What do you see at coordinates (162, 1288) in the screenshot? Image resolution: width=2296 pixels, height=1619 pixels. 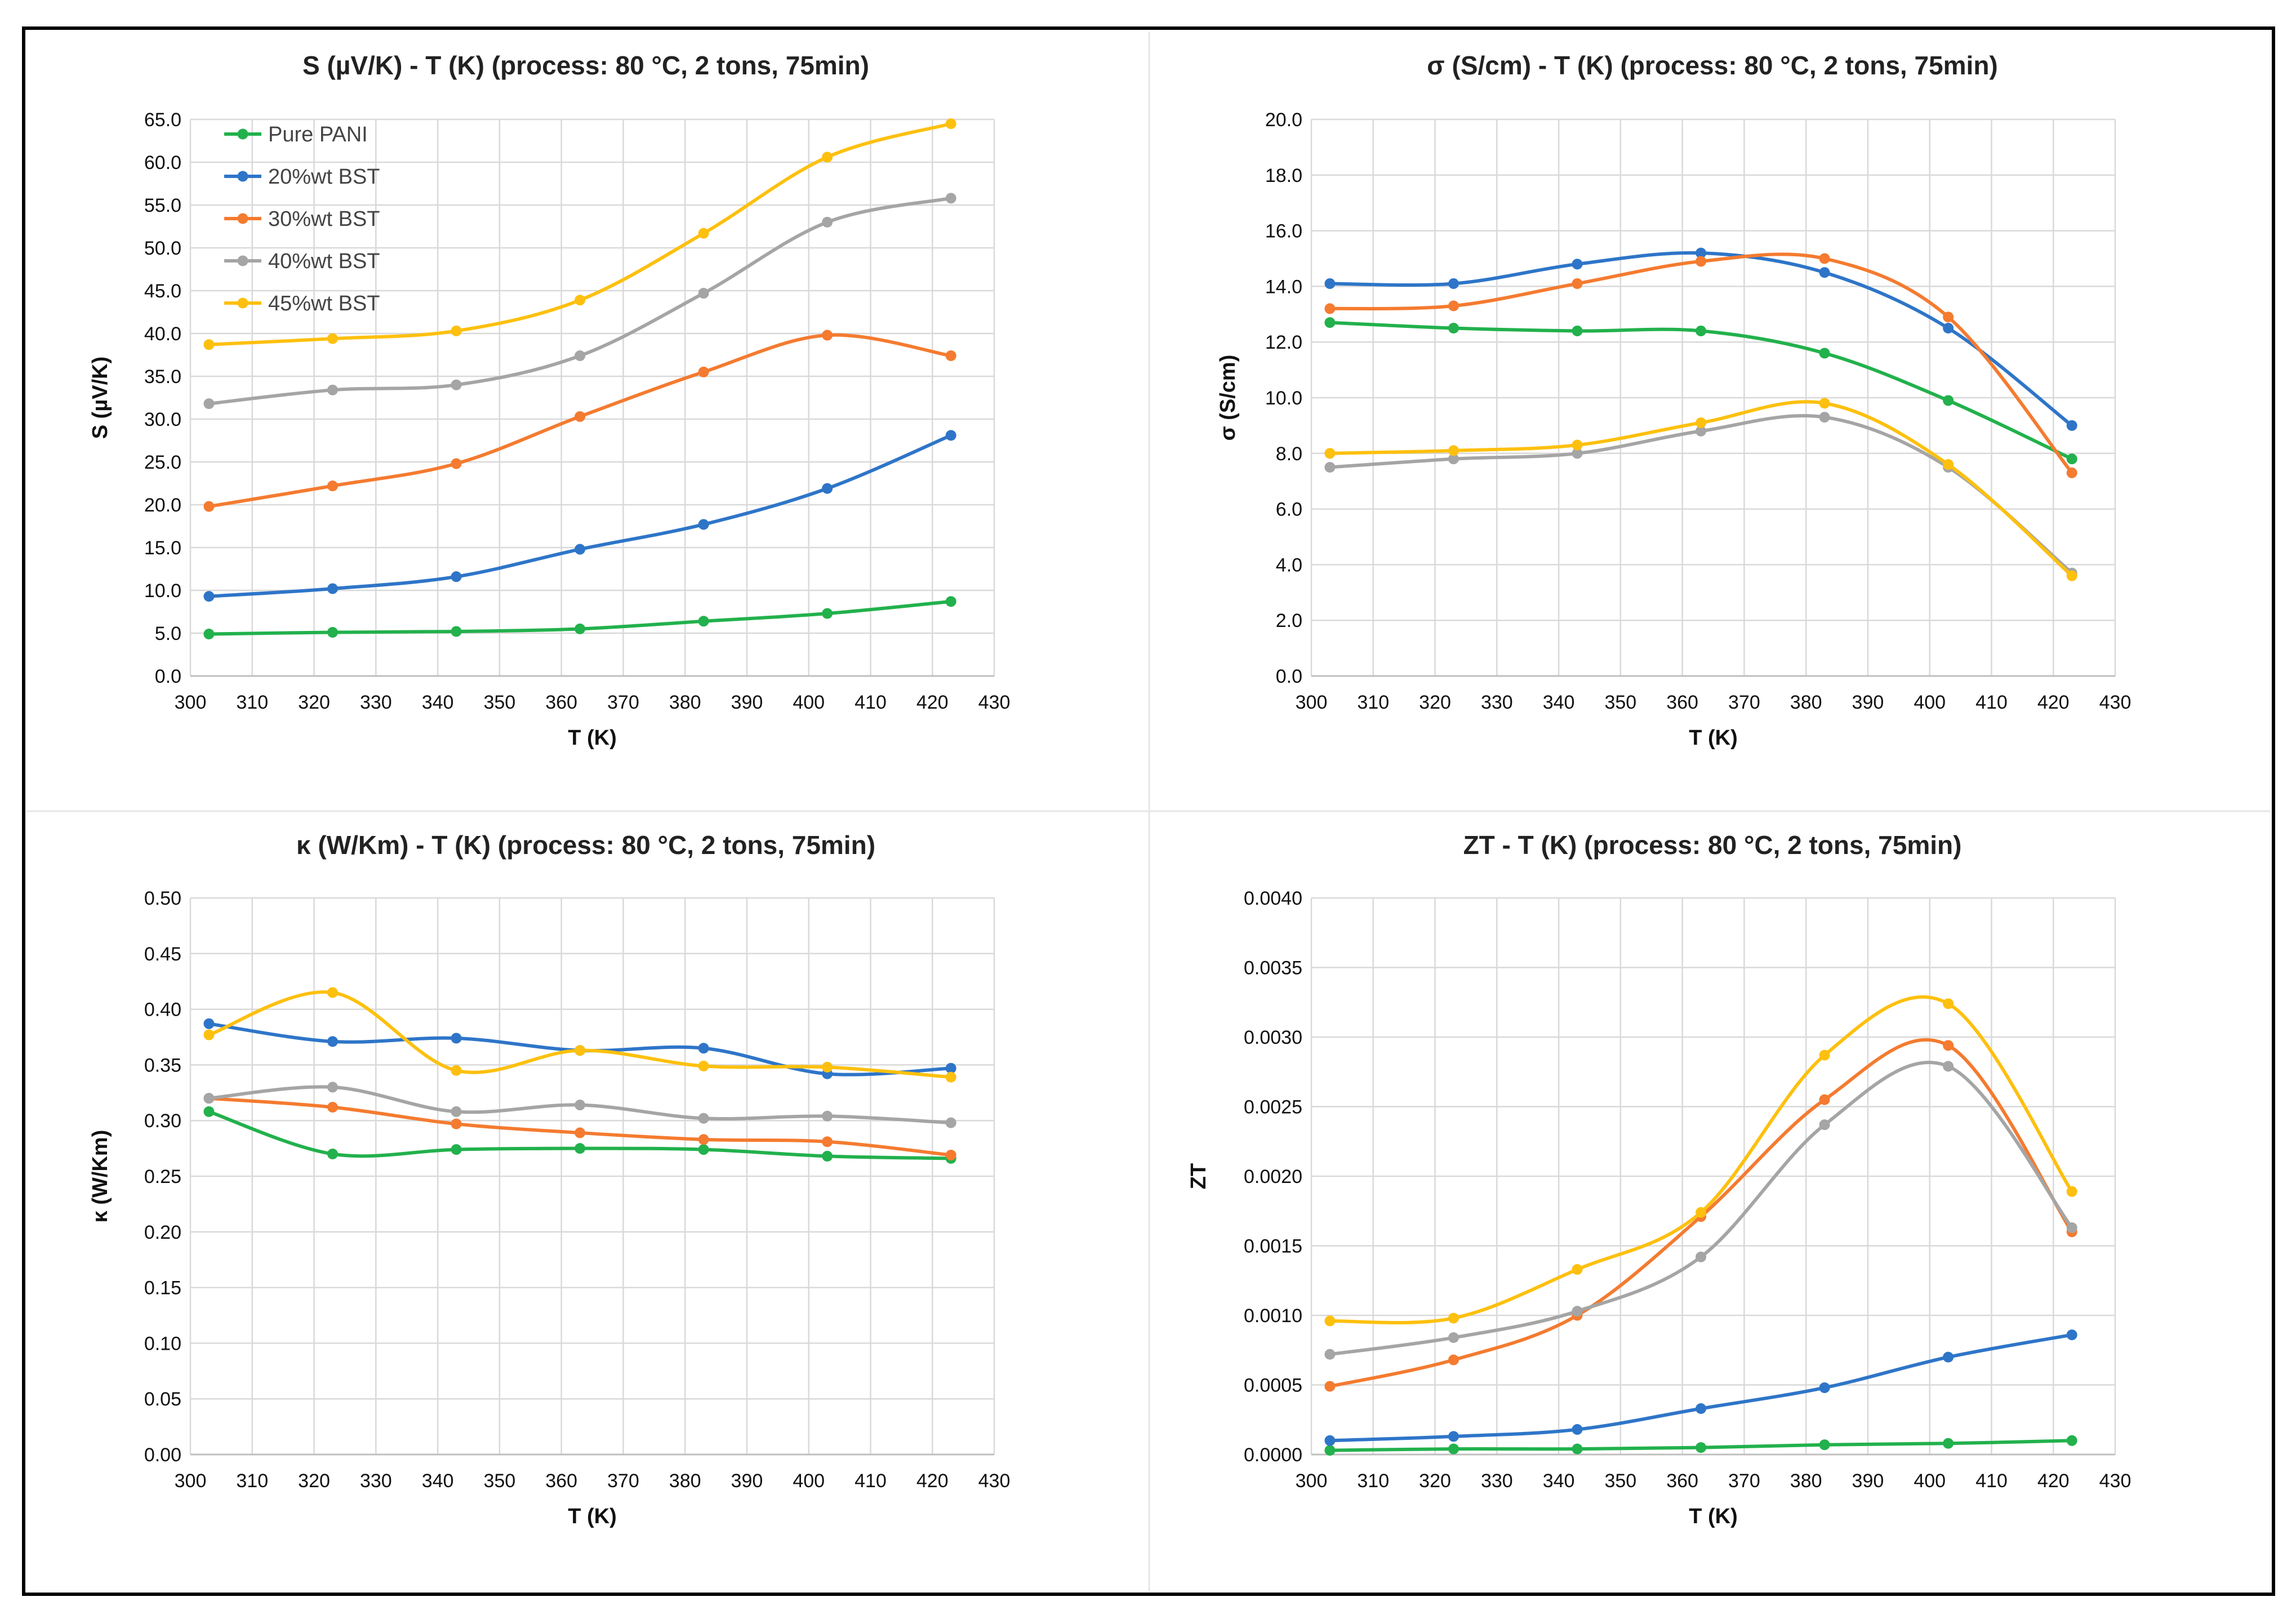 I see `y-tick-label: 0.15` at bounding box center [162, 1288].